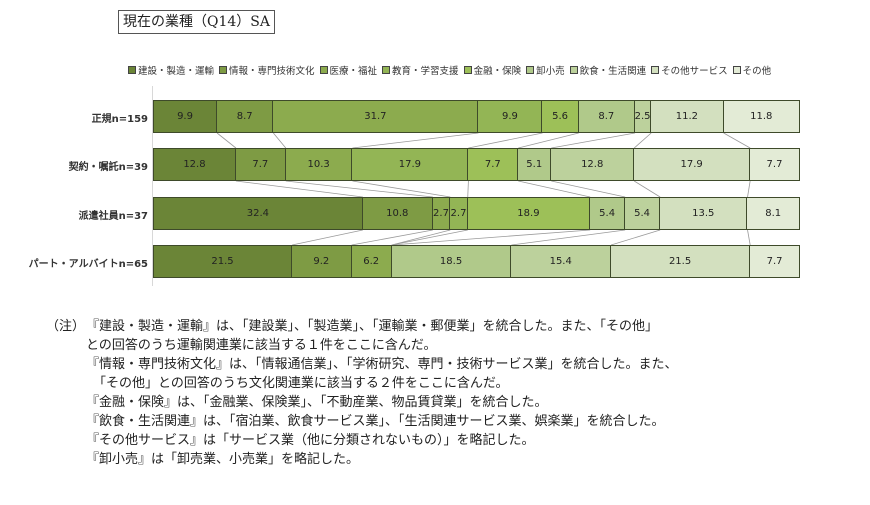 This screenshot has height=505, width=870. Describe the element at coordinates (613, 71) in the screenshot. I see `legend-label: 飲食・生活関連` at that location.